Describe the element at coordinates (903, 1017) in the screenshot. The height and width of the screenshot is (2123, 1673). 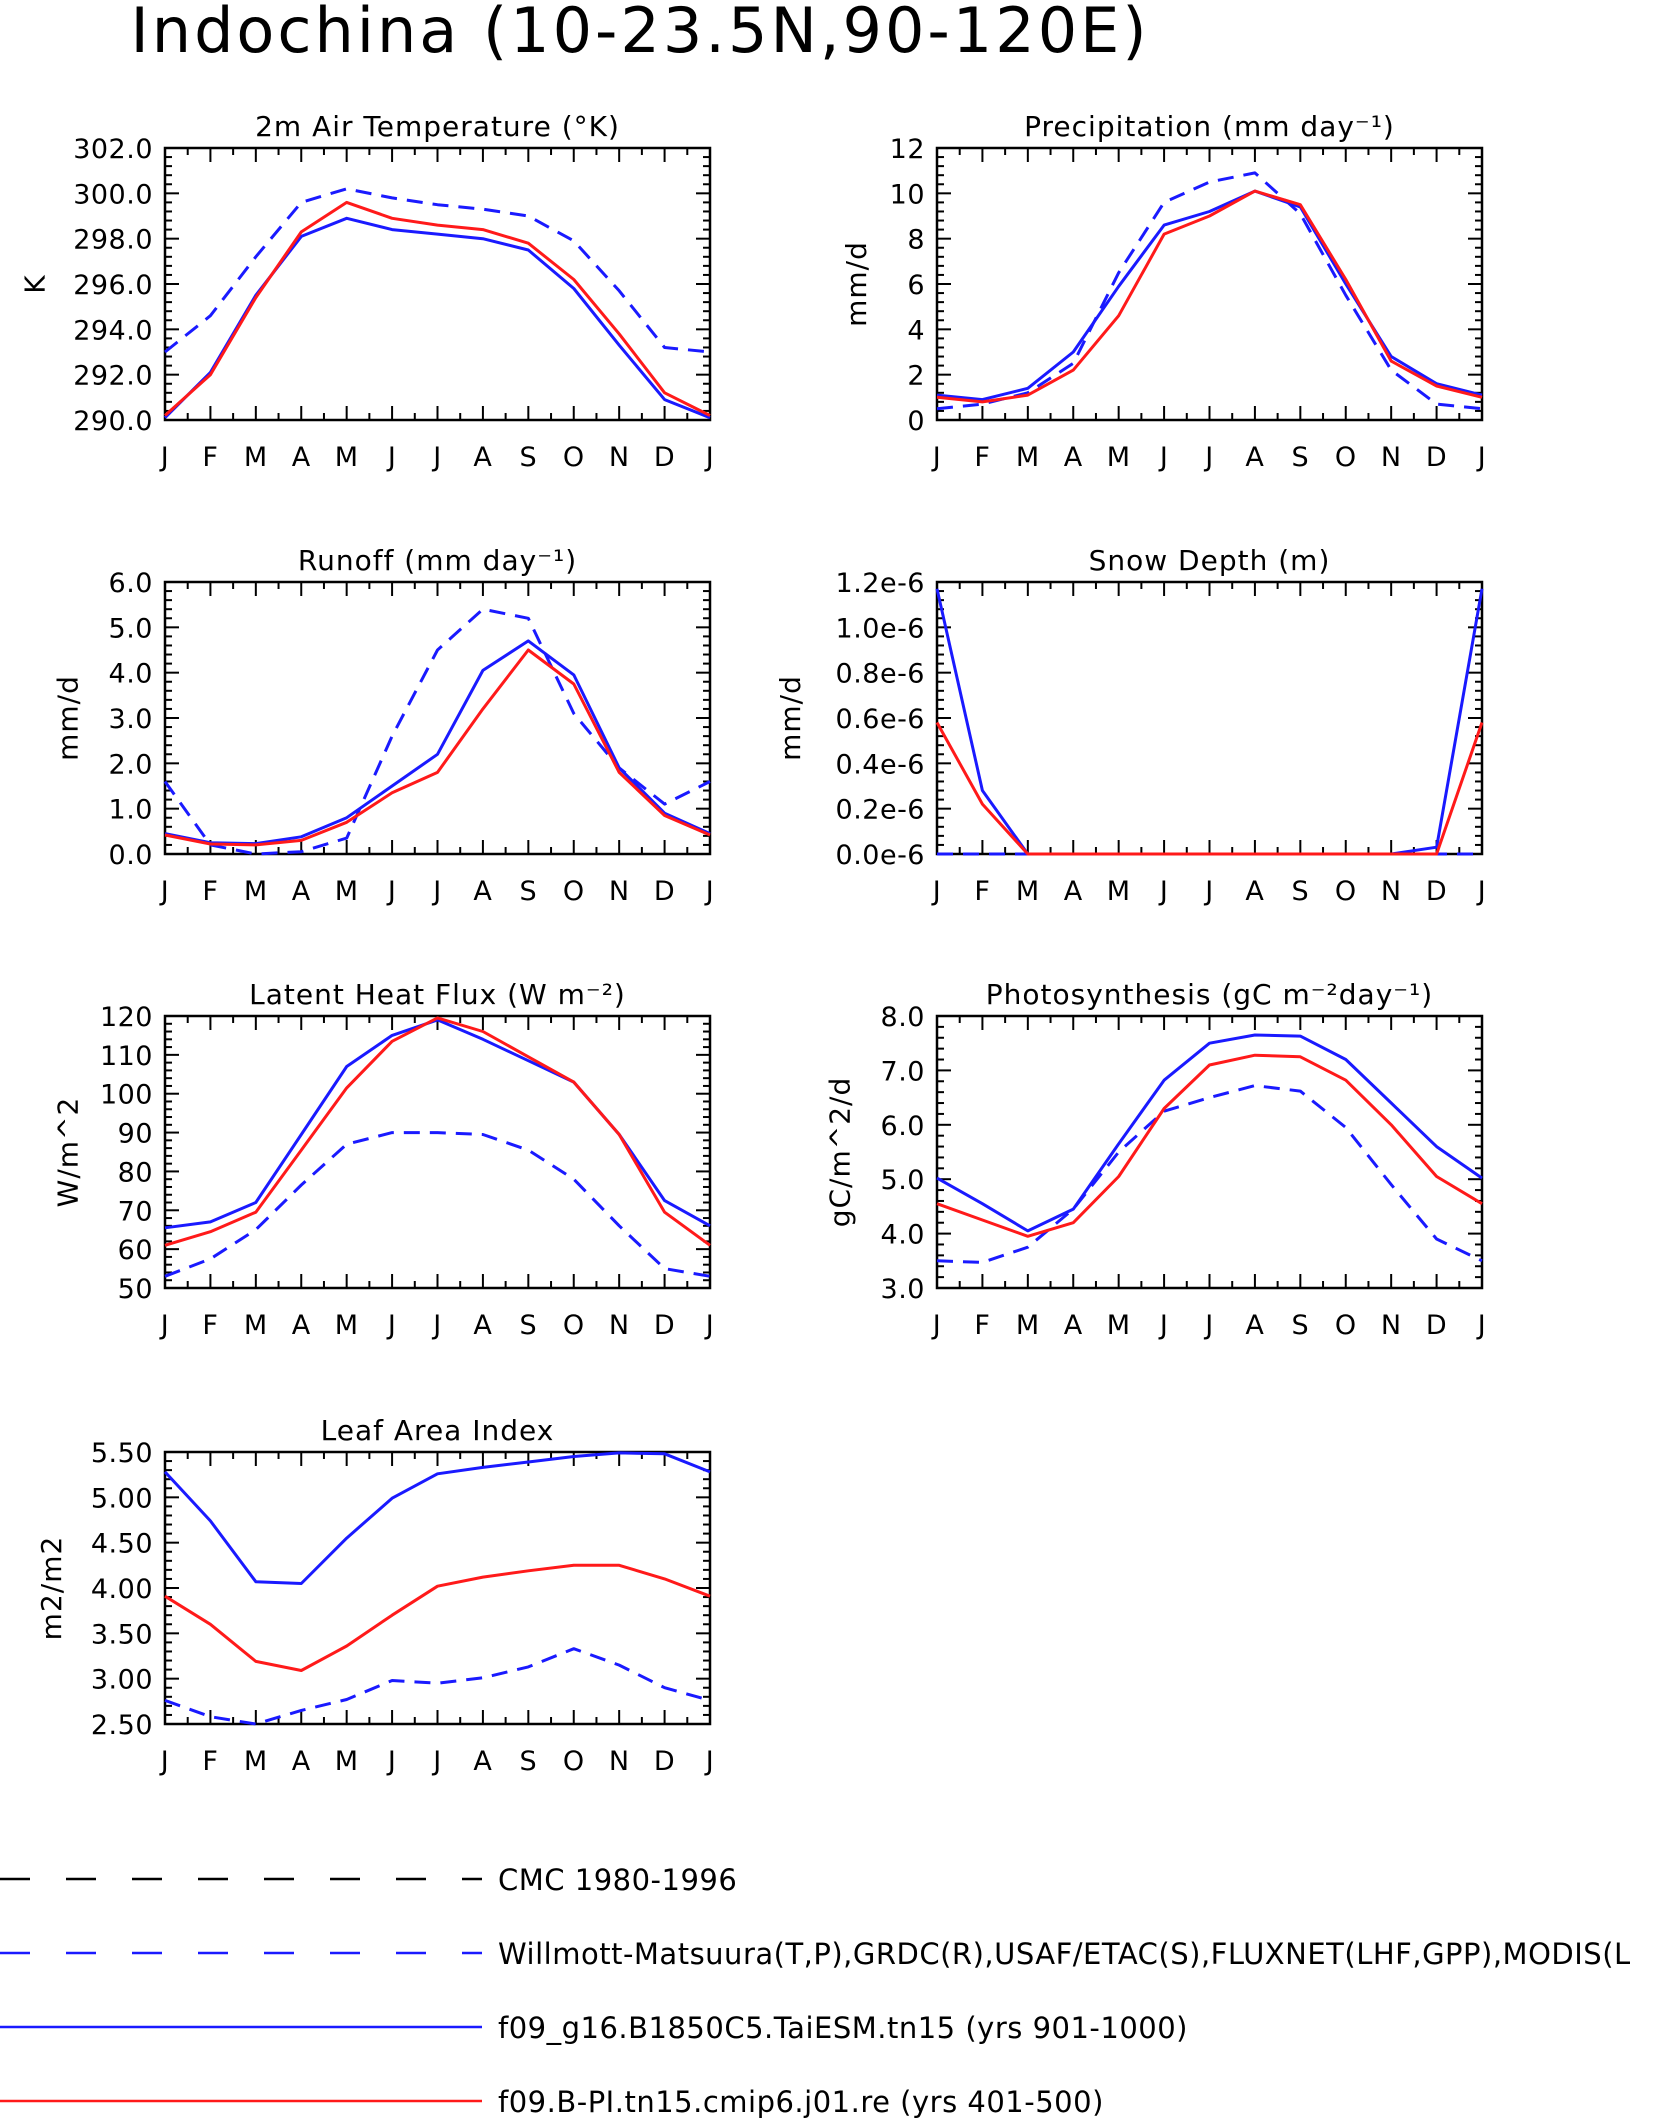
I see `y-tick-label: 8.0` at that location.